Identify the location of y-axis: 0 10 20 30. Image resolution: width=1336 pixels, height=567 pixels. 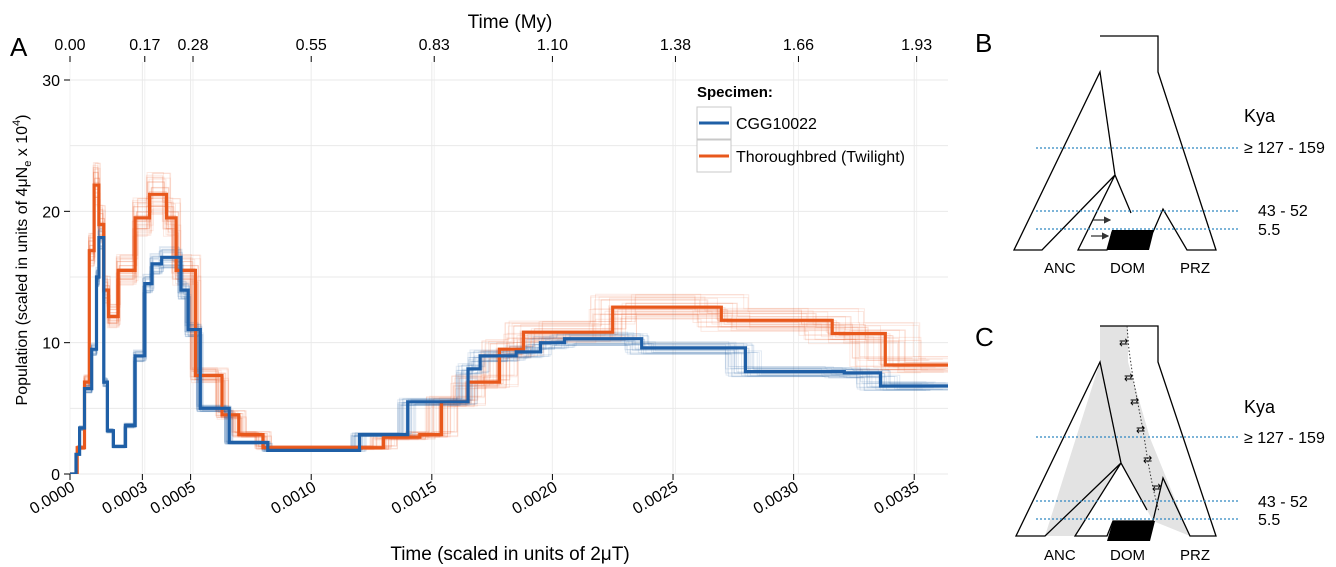
(56, 278).